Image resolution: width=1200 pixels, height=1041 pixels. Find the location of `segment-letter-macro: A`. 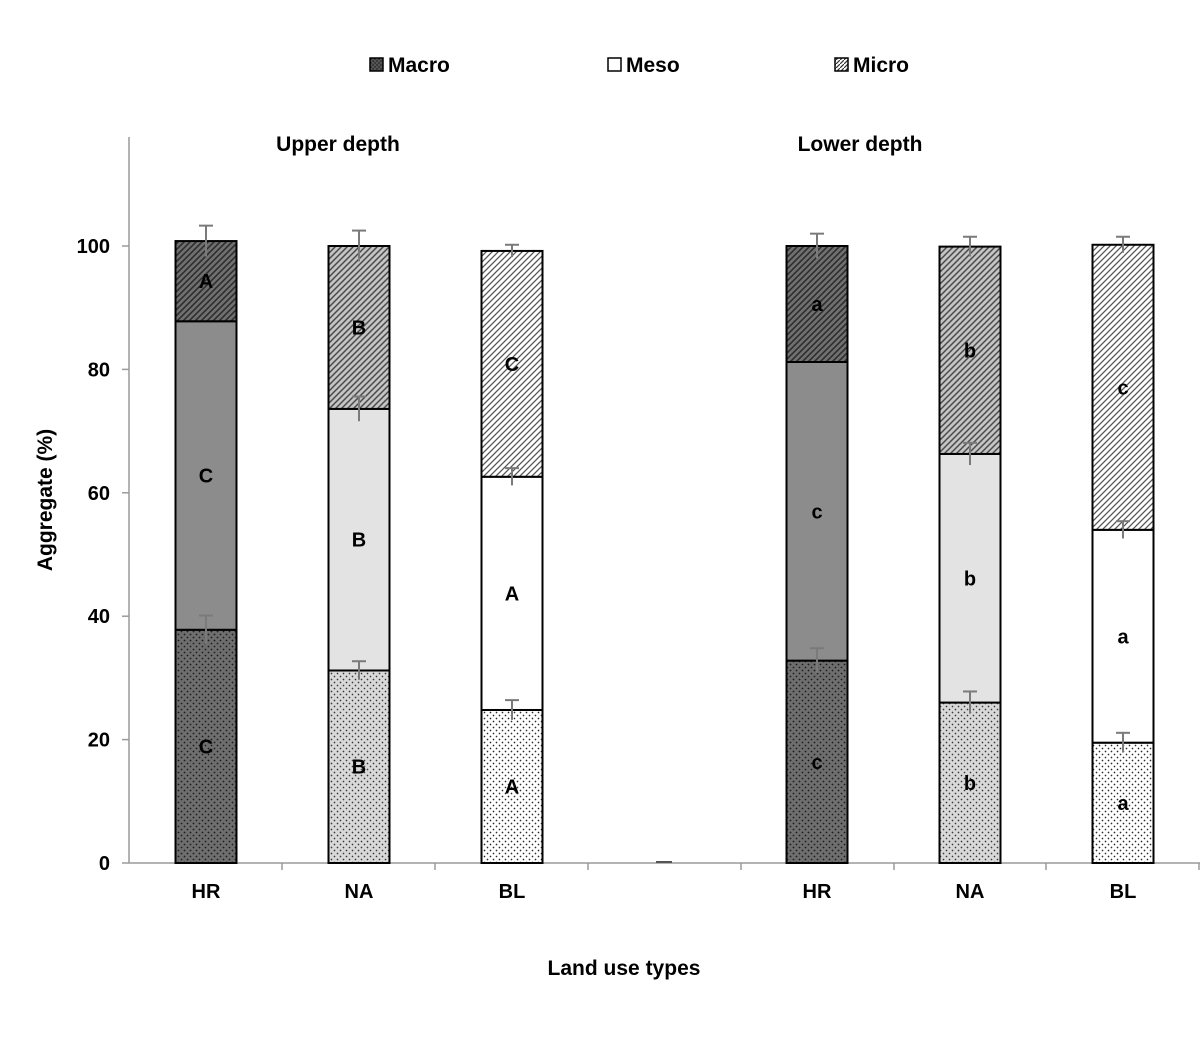

segment-letter-macro: A is located at coordinates (512, 787).